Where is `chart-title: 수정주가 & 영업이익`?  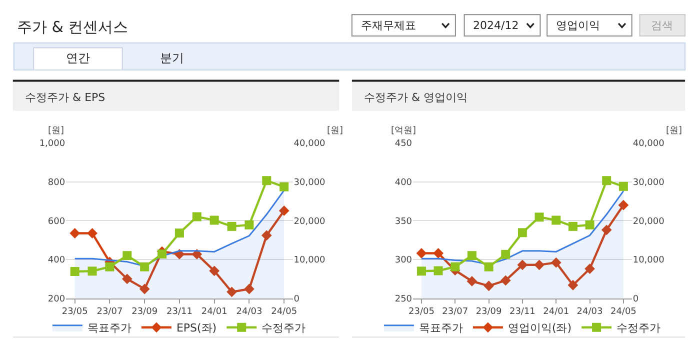 chart-title: 수정주가 & 영업이익 is located at coordinates (416, 97).